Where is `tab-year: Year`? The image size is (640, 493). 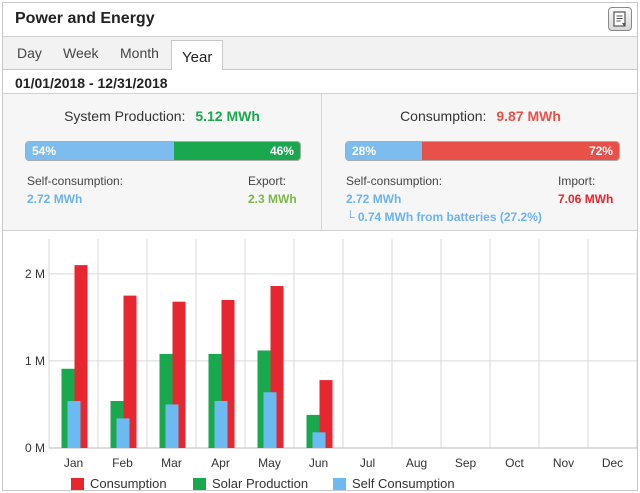
tab-year: Year is located at coordinates (197, 55).